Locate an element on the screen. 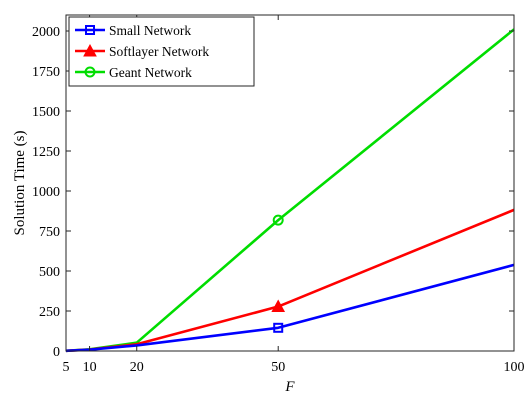  y-tick-label: 1250 is located at coordinates (46, 152).